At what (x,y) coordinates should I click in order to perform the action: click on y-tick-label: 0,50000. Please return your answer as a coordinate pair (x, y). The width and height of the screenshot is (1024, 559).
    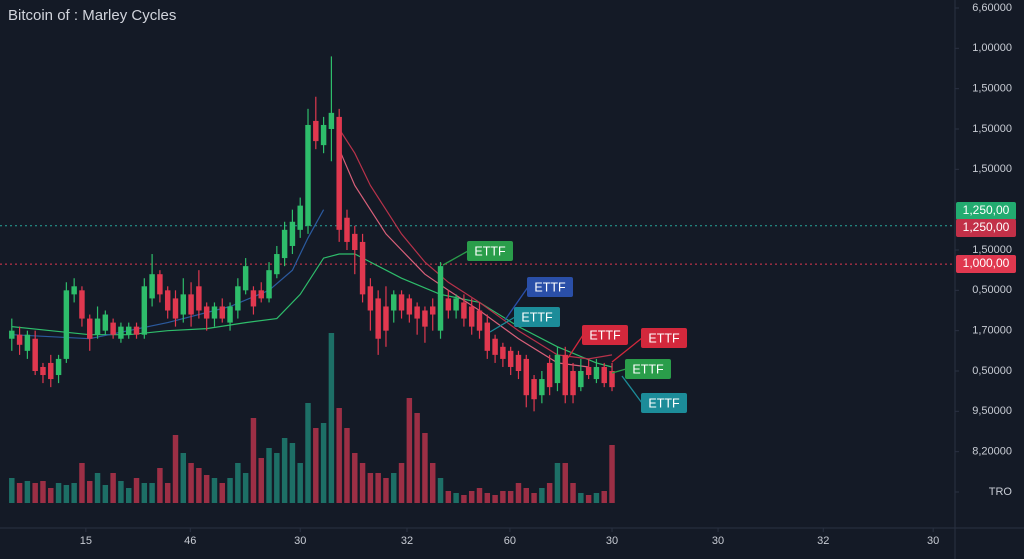
    Looking at the image, I should click on (992, 290).